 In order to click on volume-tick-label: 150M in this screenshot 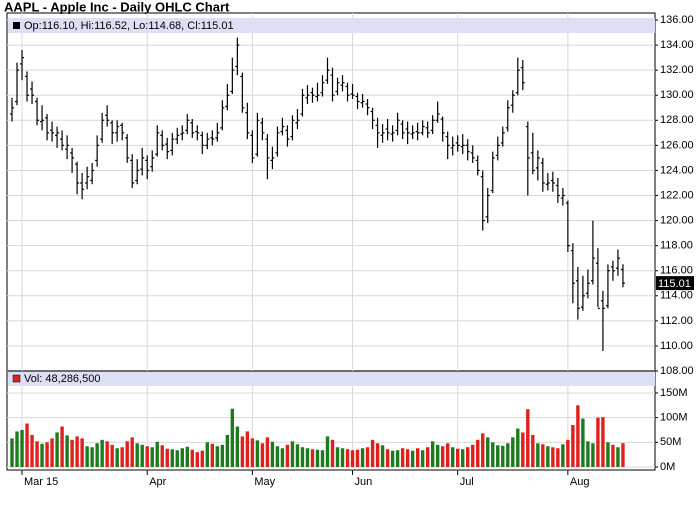, I will do `click(674, 393)`.